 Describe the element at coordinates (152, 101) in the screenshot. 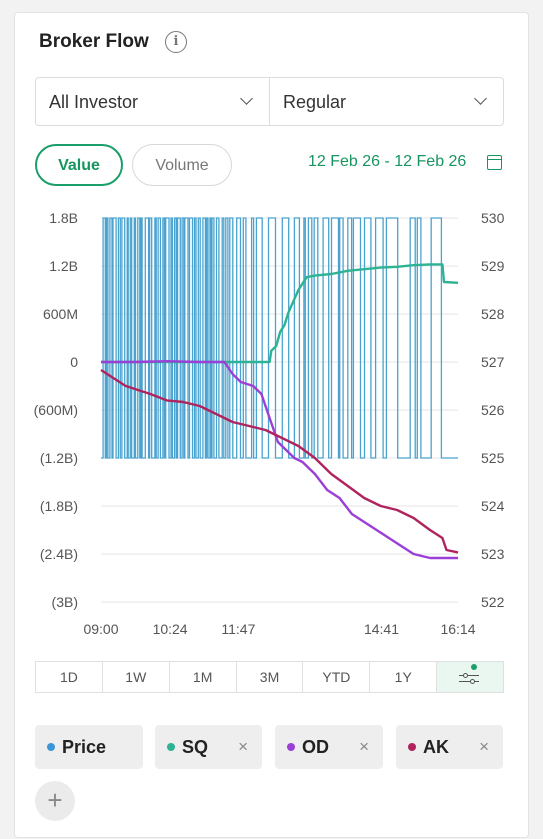

I see `investor-select: All Investor` at that location.